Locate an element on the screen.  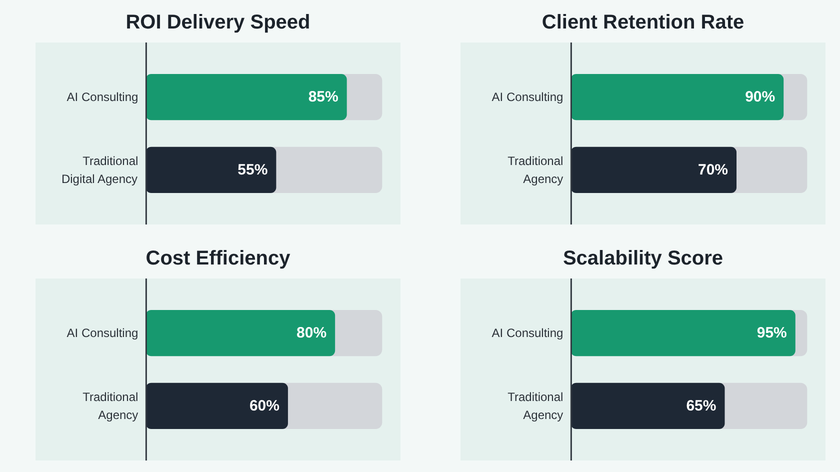
data-label: 55% is located at coordinates (253, 169).